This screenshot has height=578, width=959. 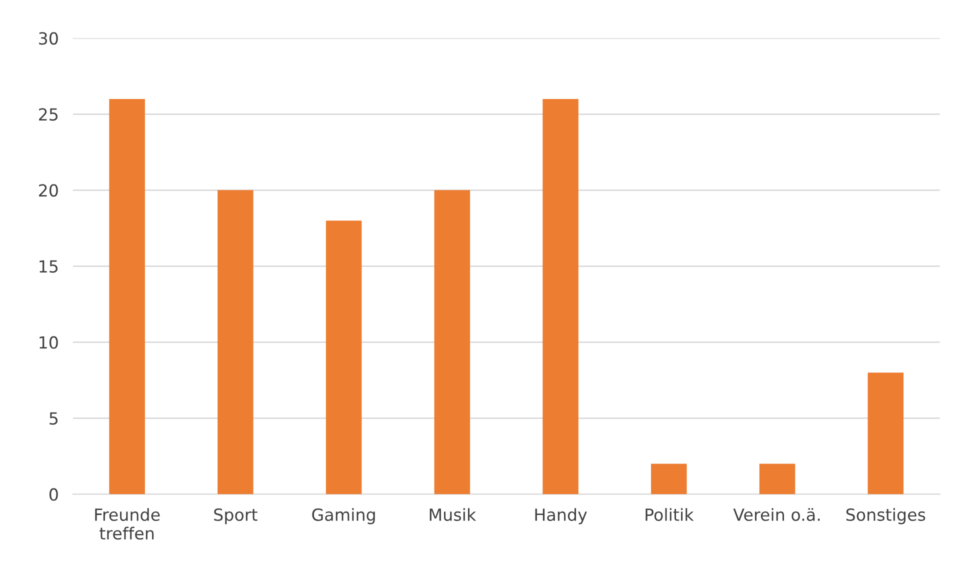 I want to click on y-tick-label: 20, so click(x=48, y=190).